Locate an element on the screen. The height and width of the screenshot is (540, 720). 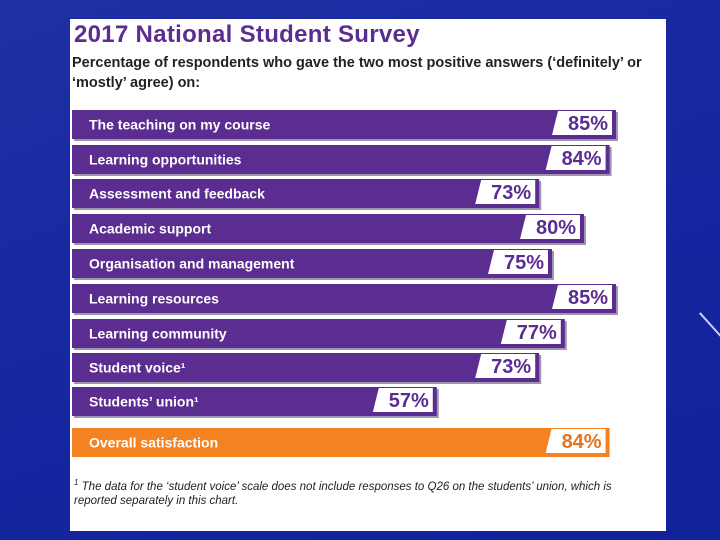
category-label: Student voice¹ is located at coordinates (137, 368).